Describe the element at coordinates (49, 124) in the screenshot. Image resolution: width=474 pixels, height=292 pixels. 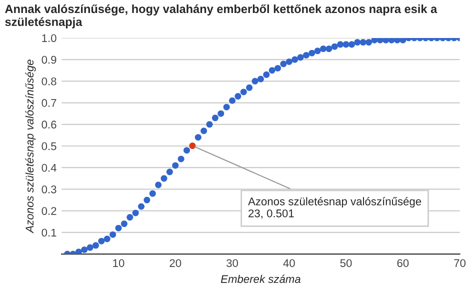
I see `y-tick-label: 0.6` at that location.